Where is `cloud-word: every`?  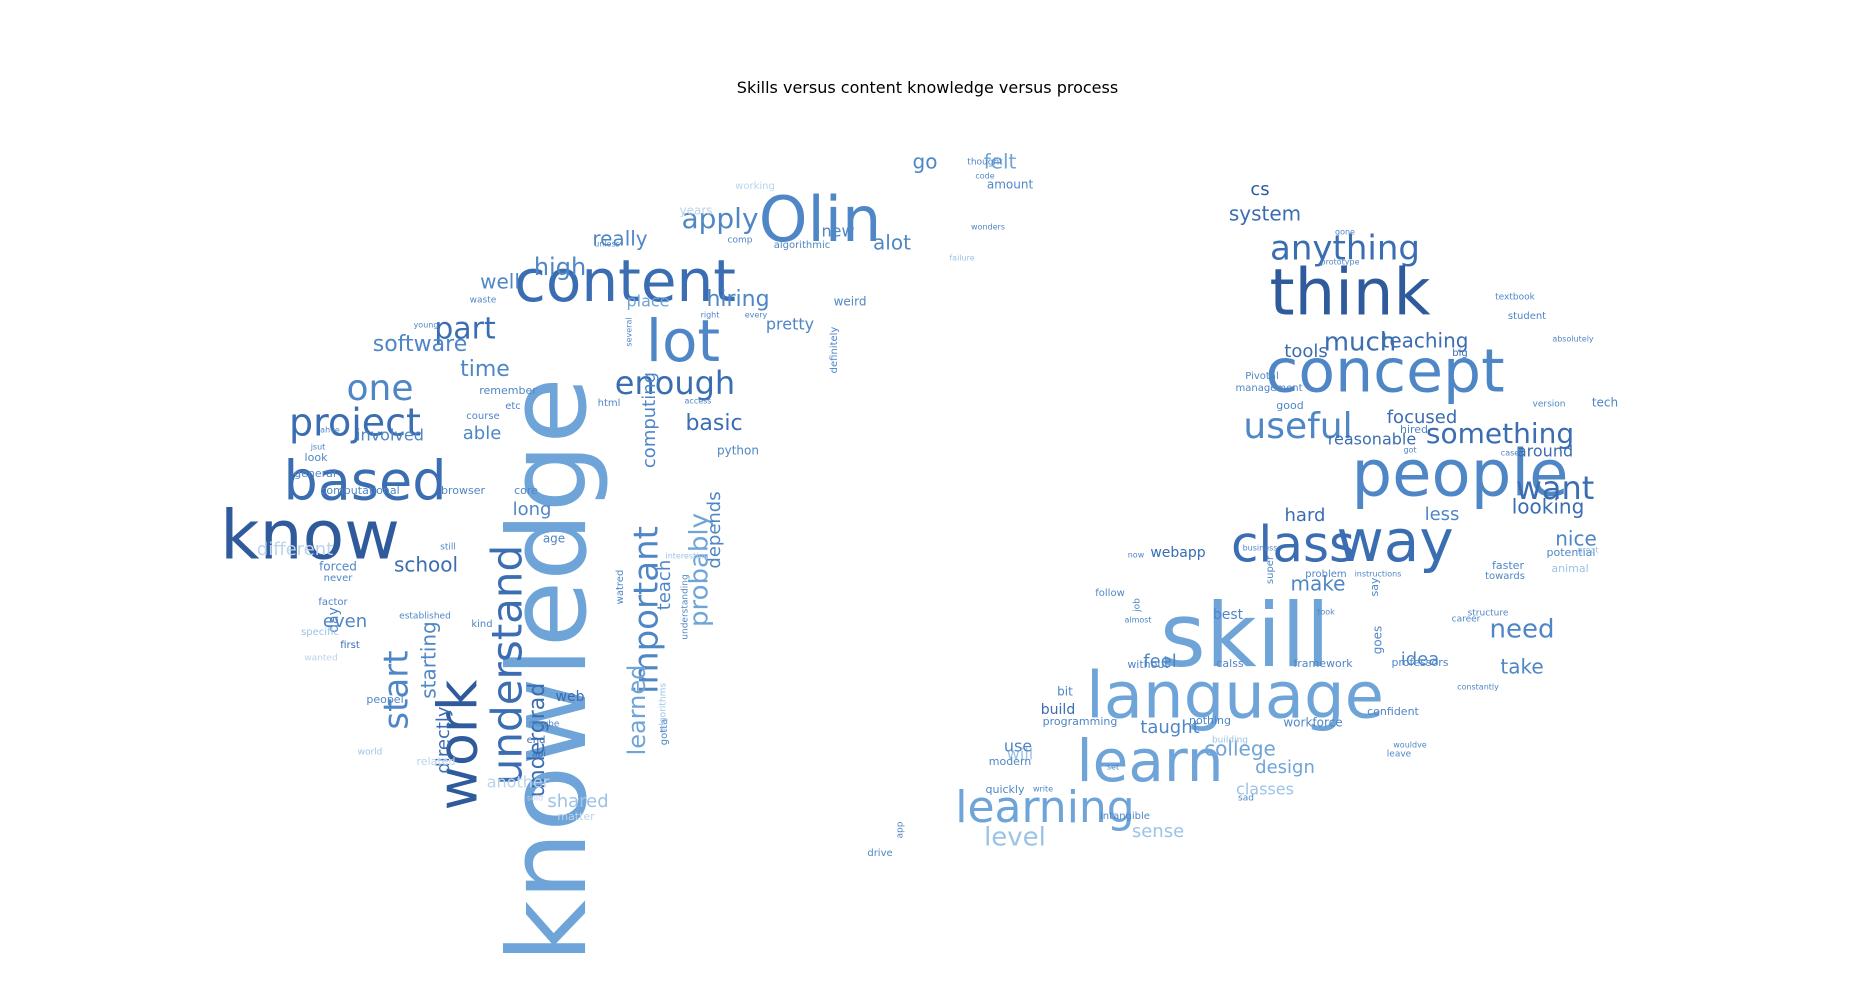 cloud-word: every is located at coordinates (756, 315).